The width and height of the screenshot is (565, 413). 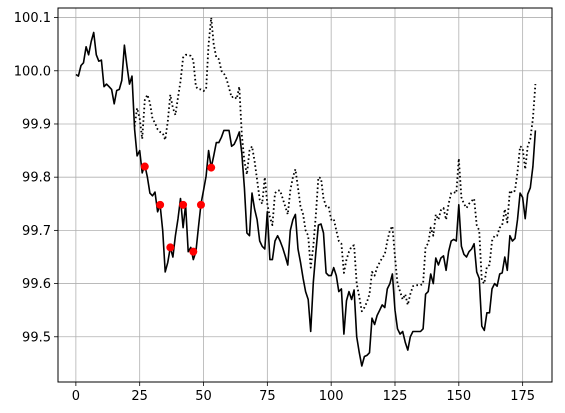 What do you see at coordinates (178, 209) in the screenshot?
I see `marker-group` at bounding box center [178, 209].